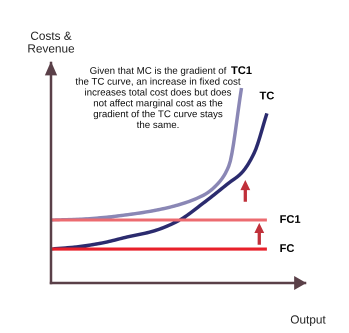 Image resolution: width=349 pixels, height=333 pixels. What do you see at coordinates (267, 96) in the screenshot?
I see `series-label: TC` at bounding box center [267, 96].